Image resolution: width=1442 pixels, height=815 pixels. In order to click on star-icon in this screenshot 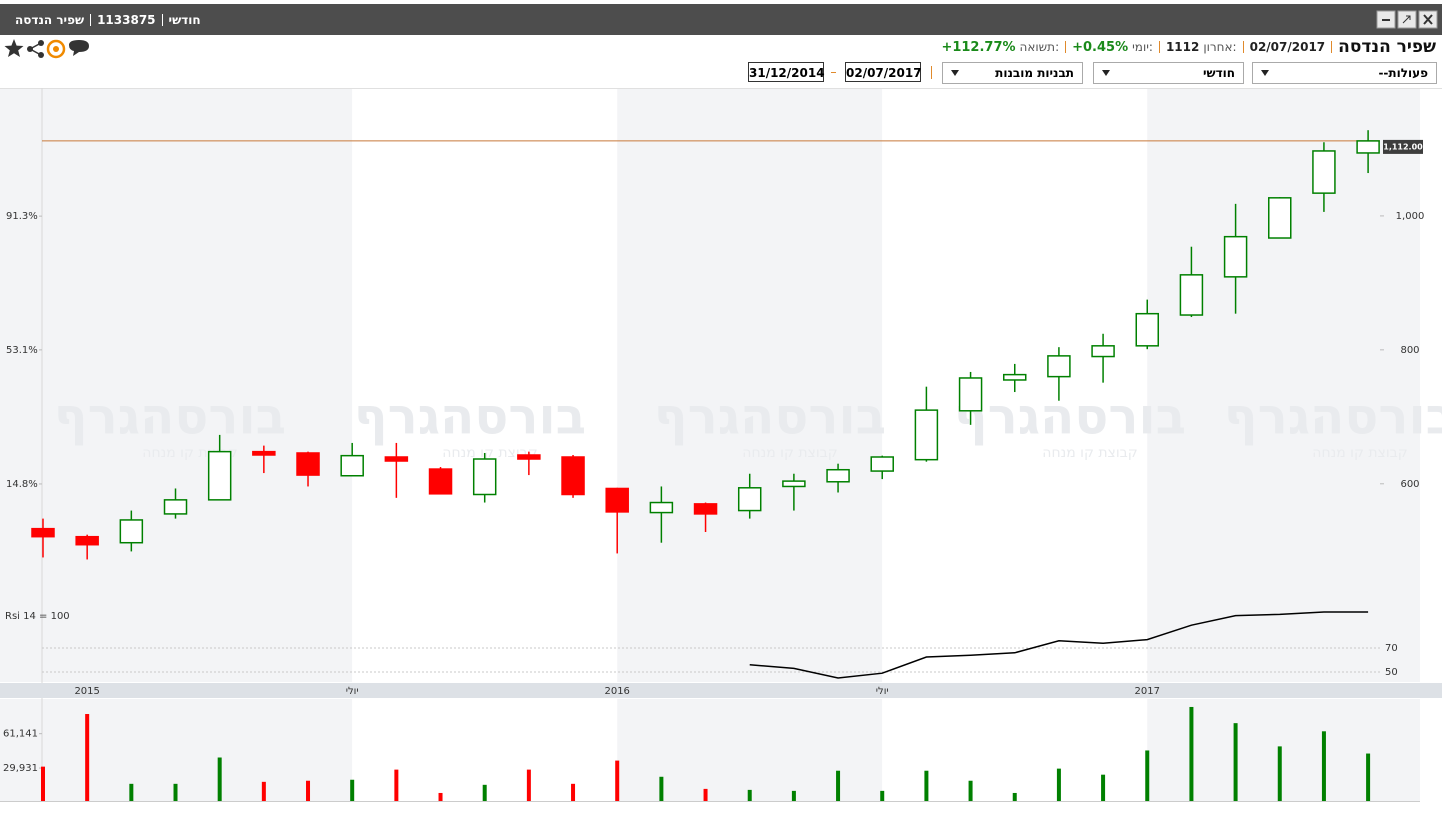, I will do `click(14, 48)`.